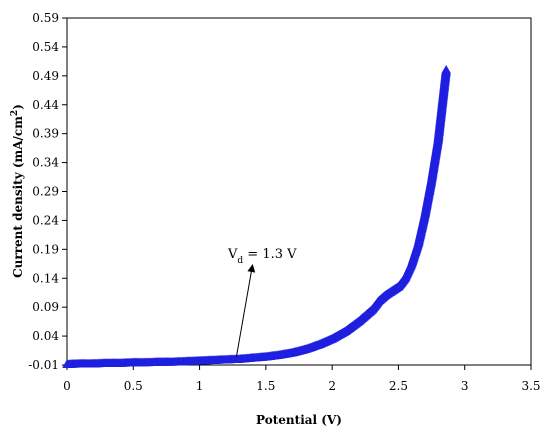  I want to click on y-tick-label: 0.54, so click(45, 47).